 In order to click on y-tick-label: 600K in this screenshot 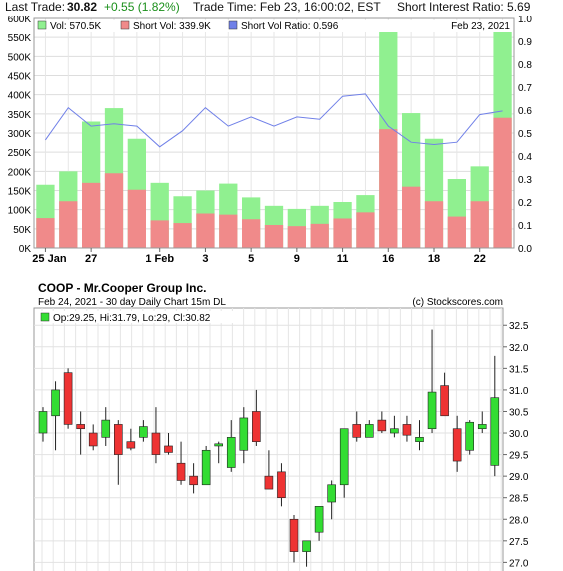, I will do `click(20, 20)`.